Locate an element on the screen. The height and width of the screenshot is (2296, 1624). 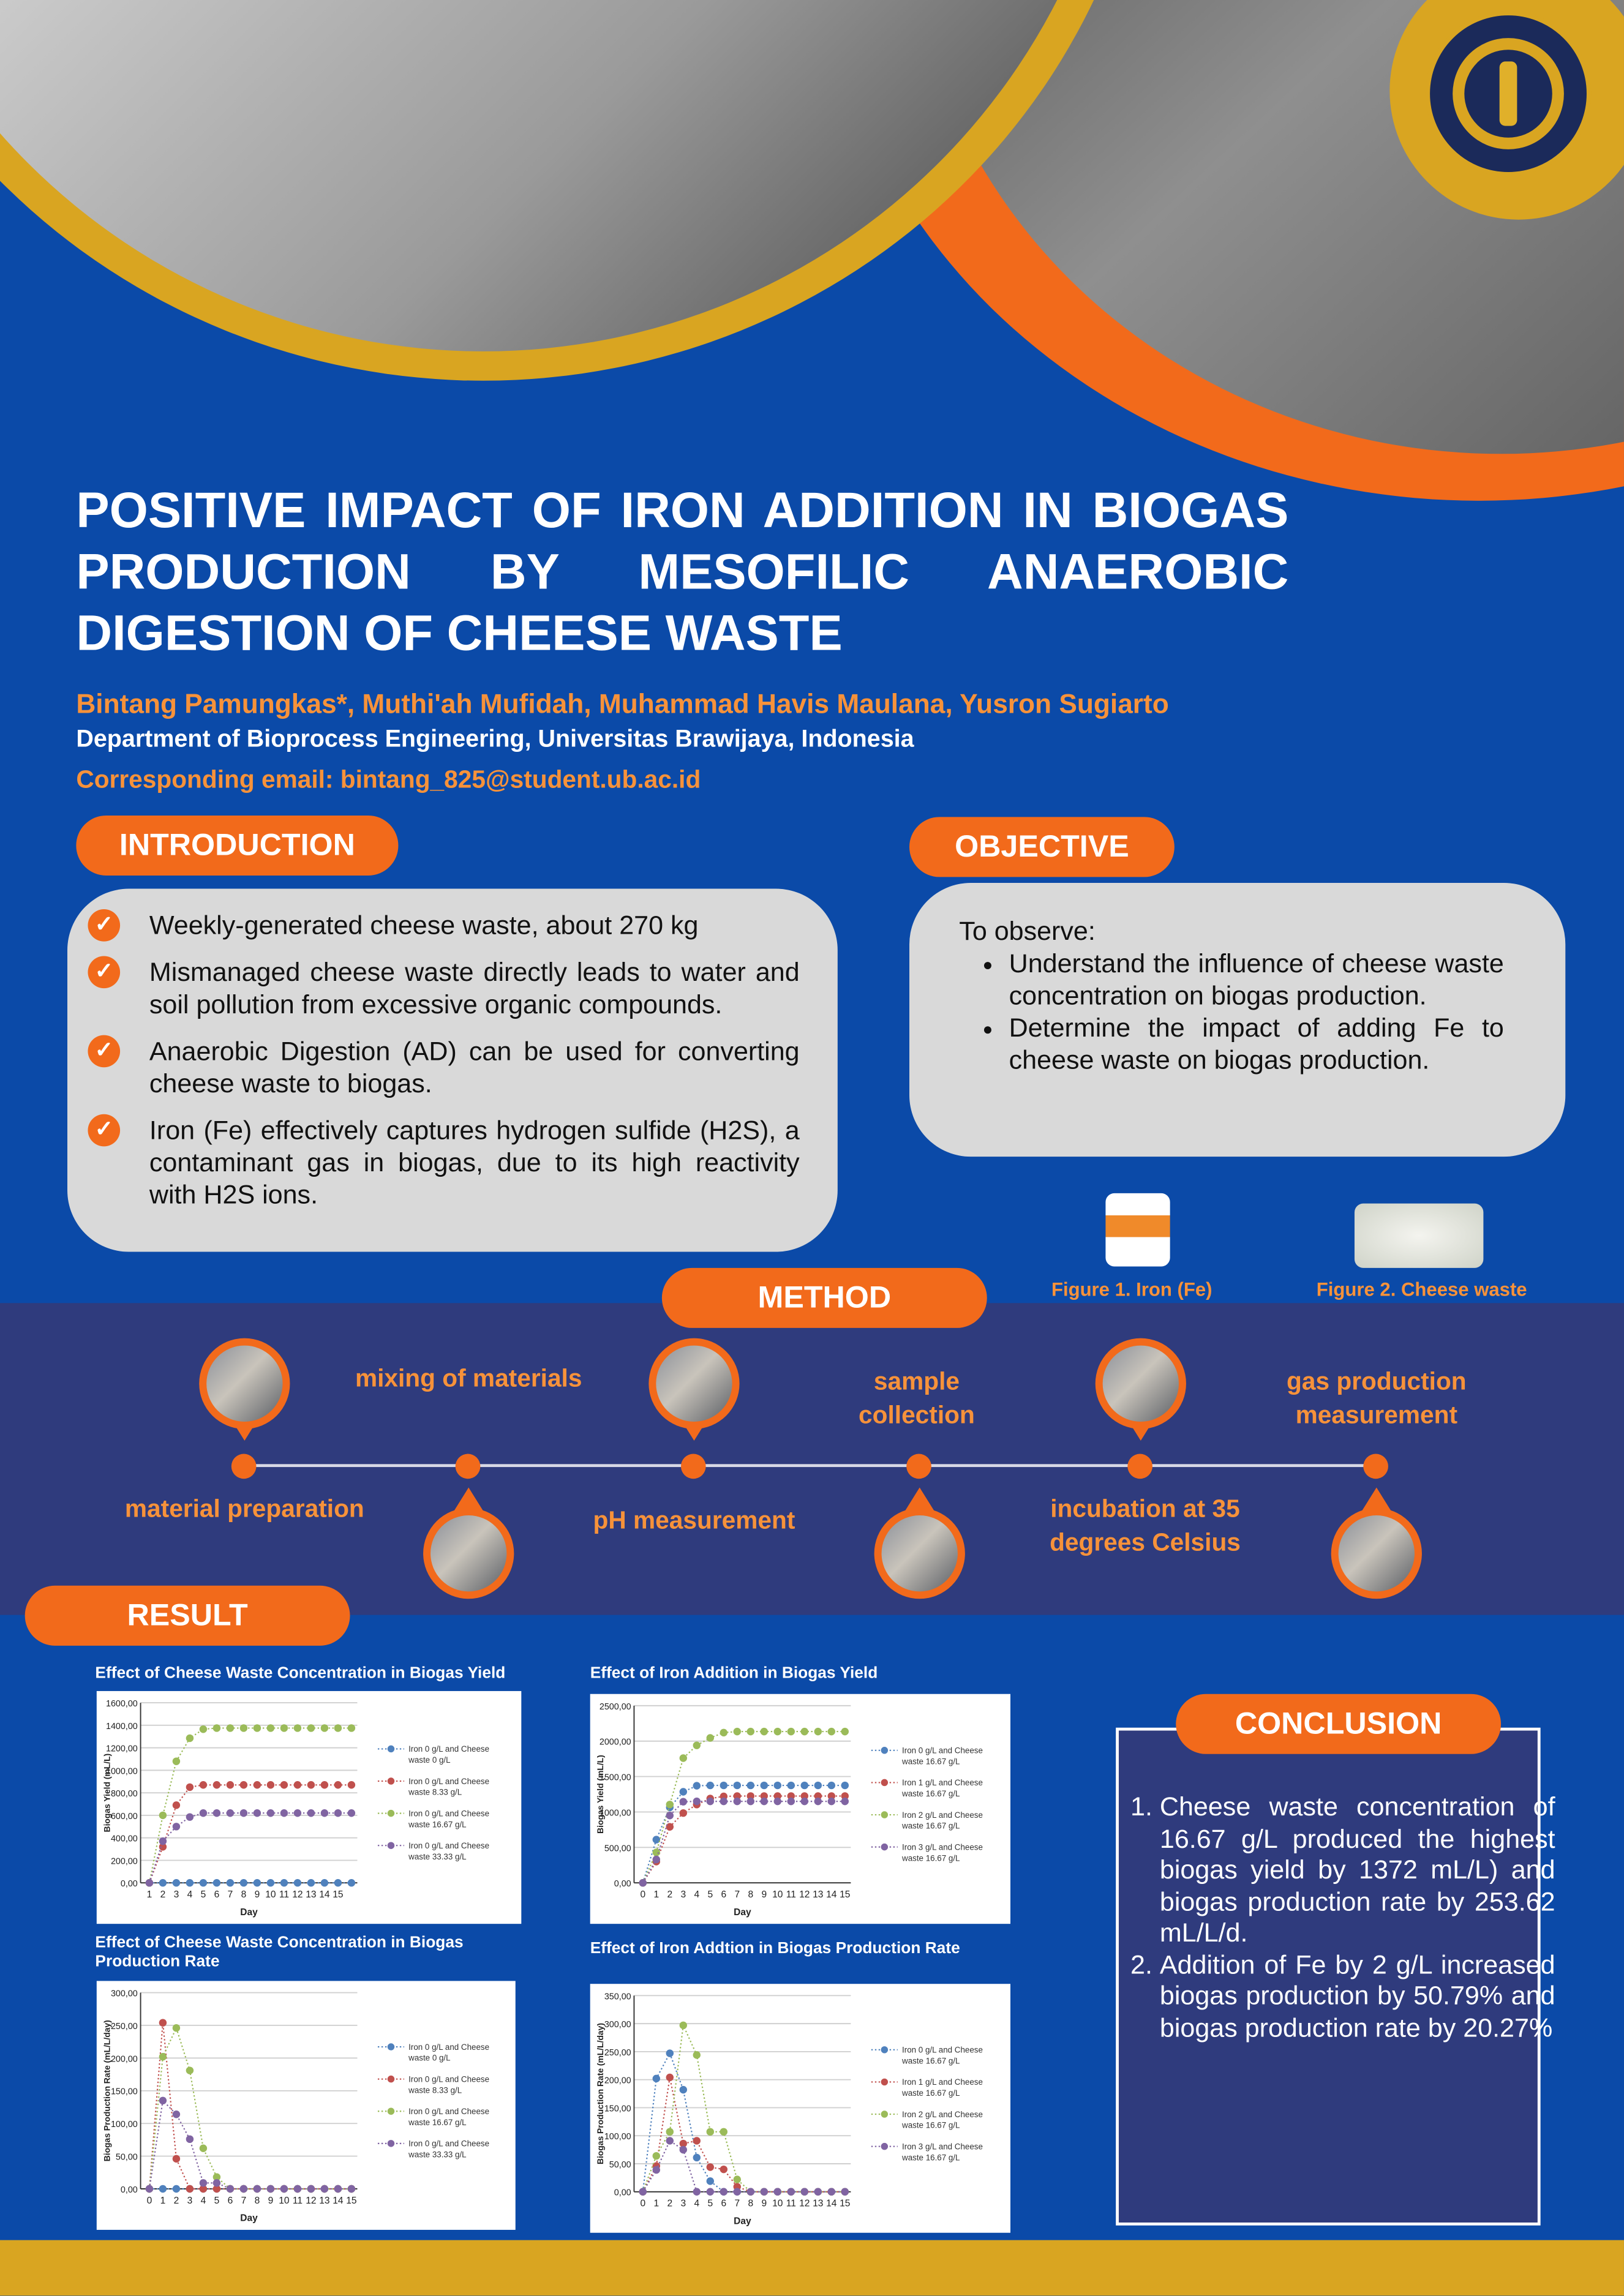
x-tick-label: 9 is located at coordinates (257, 1894).